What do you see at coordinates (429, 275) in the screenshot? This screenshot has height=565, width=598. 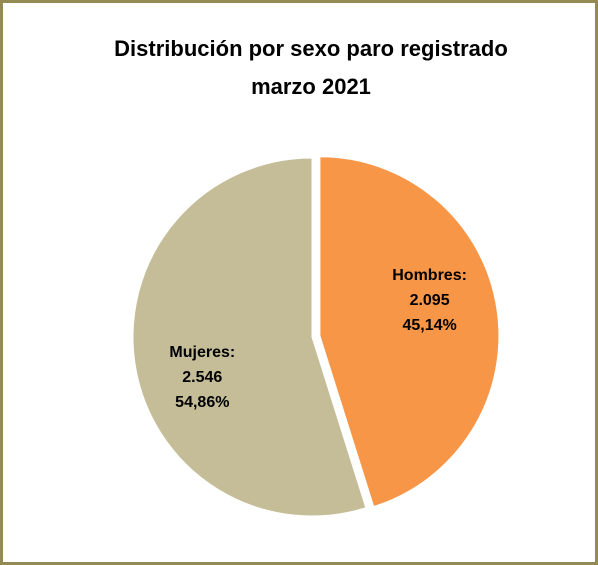 I see `data-label: Hombres:` at bounding box center [429, 275].